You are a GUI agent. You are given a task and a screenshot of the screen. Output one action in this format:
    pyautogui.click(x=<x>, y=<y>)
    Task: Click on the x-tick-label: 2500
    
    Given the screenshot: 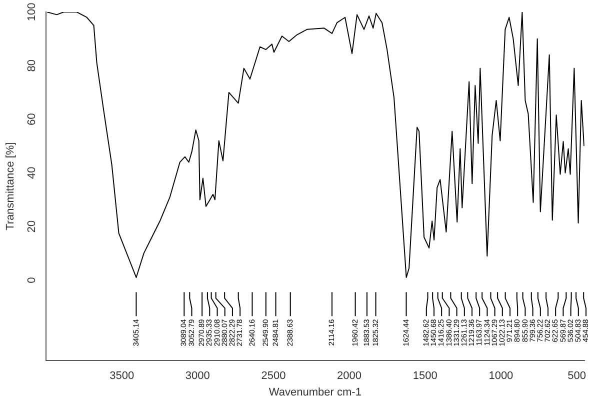 What is the action you would take?
    pyautogui.click(x=273, y=376)
    